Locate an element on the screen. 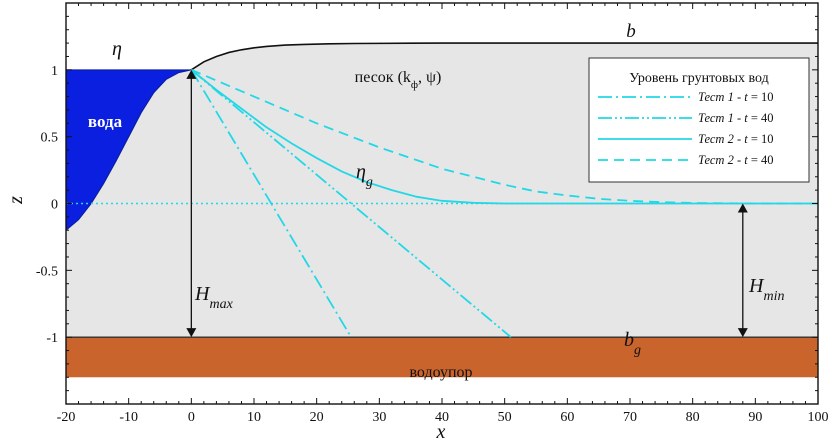  x-tick-label: 100 is located at coordinates (818, 417).